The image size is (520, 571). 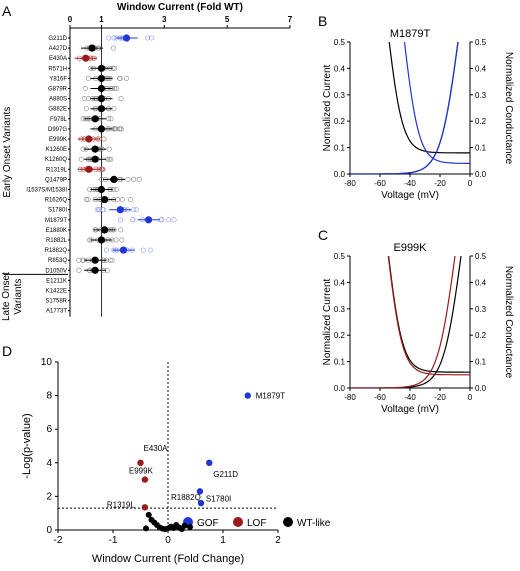 What do you see at coordinates (49, 496) in the screenshot?
I see `panel-d-ytick-label: 2` at bounding box center [49, 496].